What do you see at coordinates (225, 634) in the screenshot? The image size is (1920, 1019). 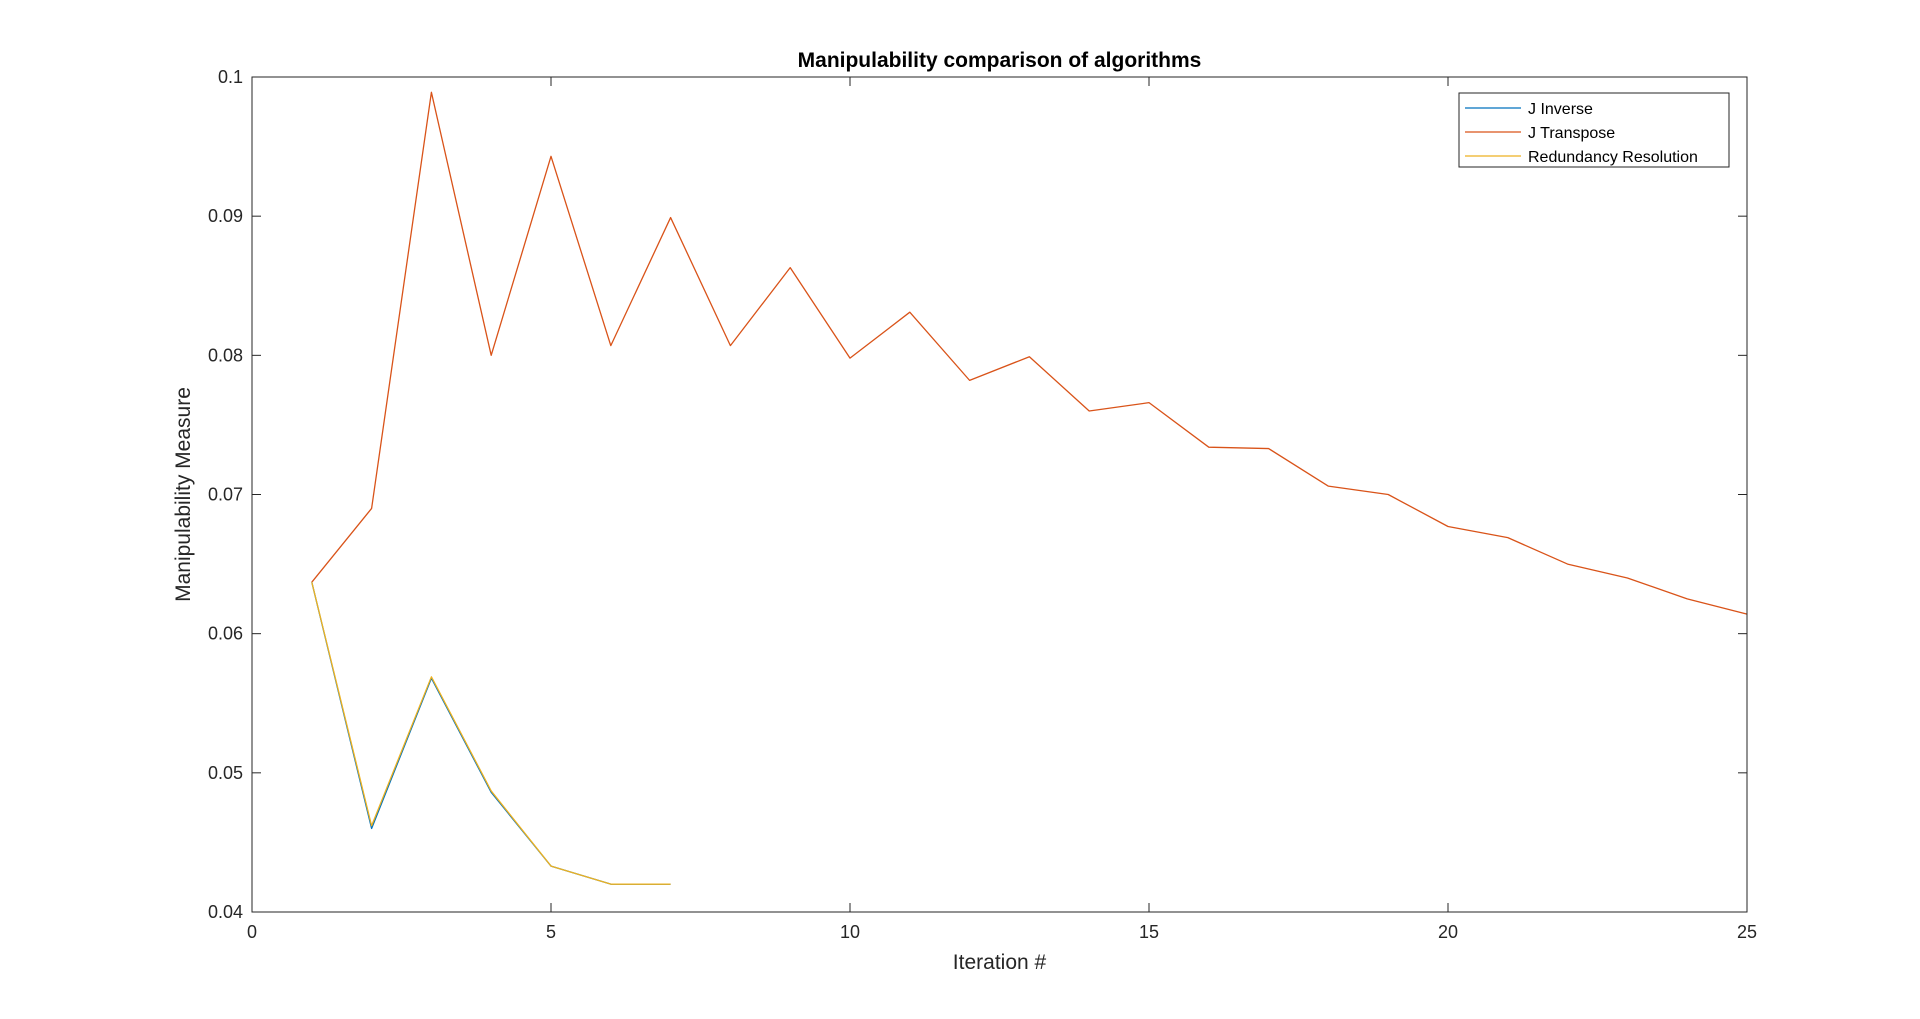 I see `y-tick-label: 0.06` at bounding box center [225, 634].